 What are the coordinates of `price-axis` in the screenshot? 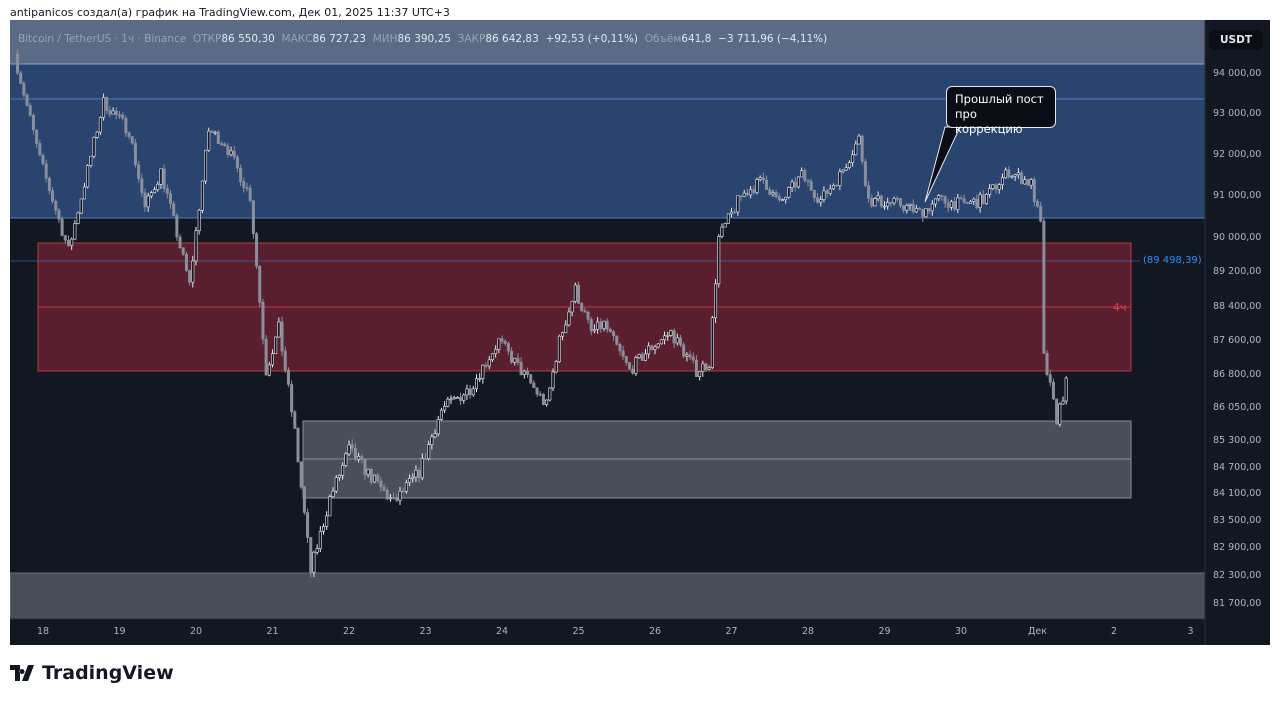 It's located at (1237, 332).